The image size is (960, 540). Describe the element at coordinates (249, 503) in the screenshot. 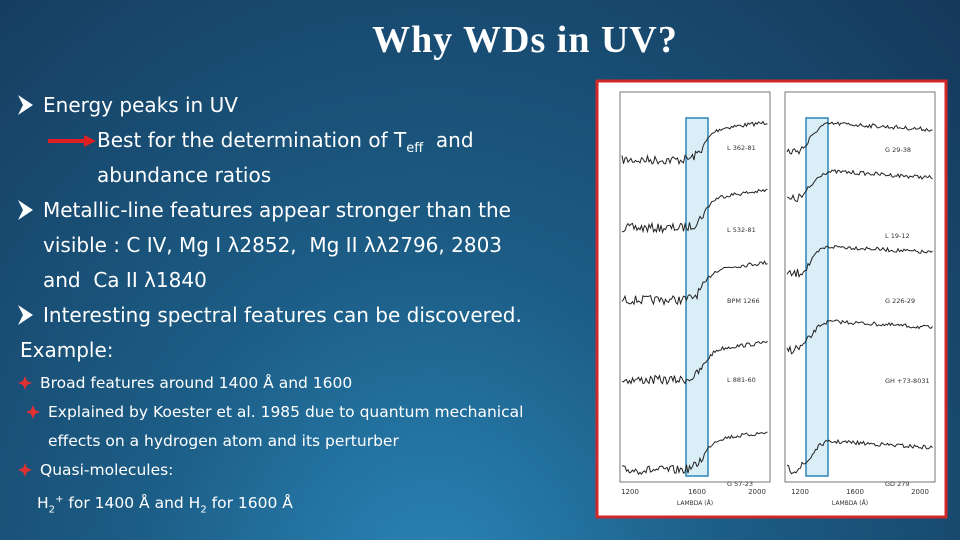

I see `text: for 1600 Å` at that location.